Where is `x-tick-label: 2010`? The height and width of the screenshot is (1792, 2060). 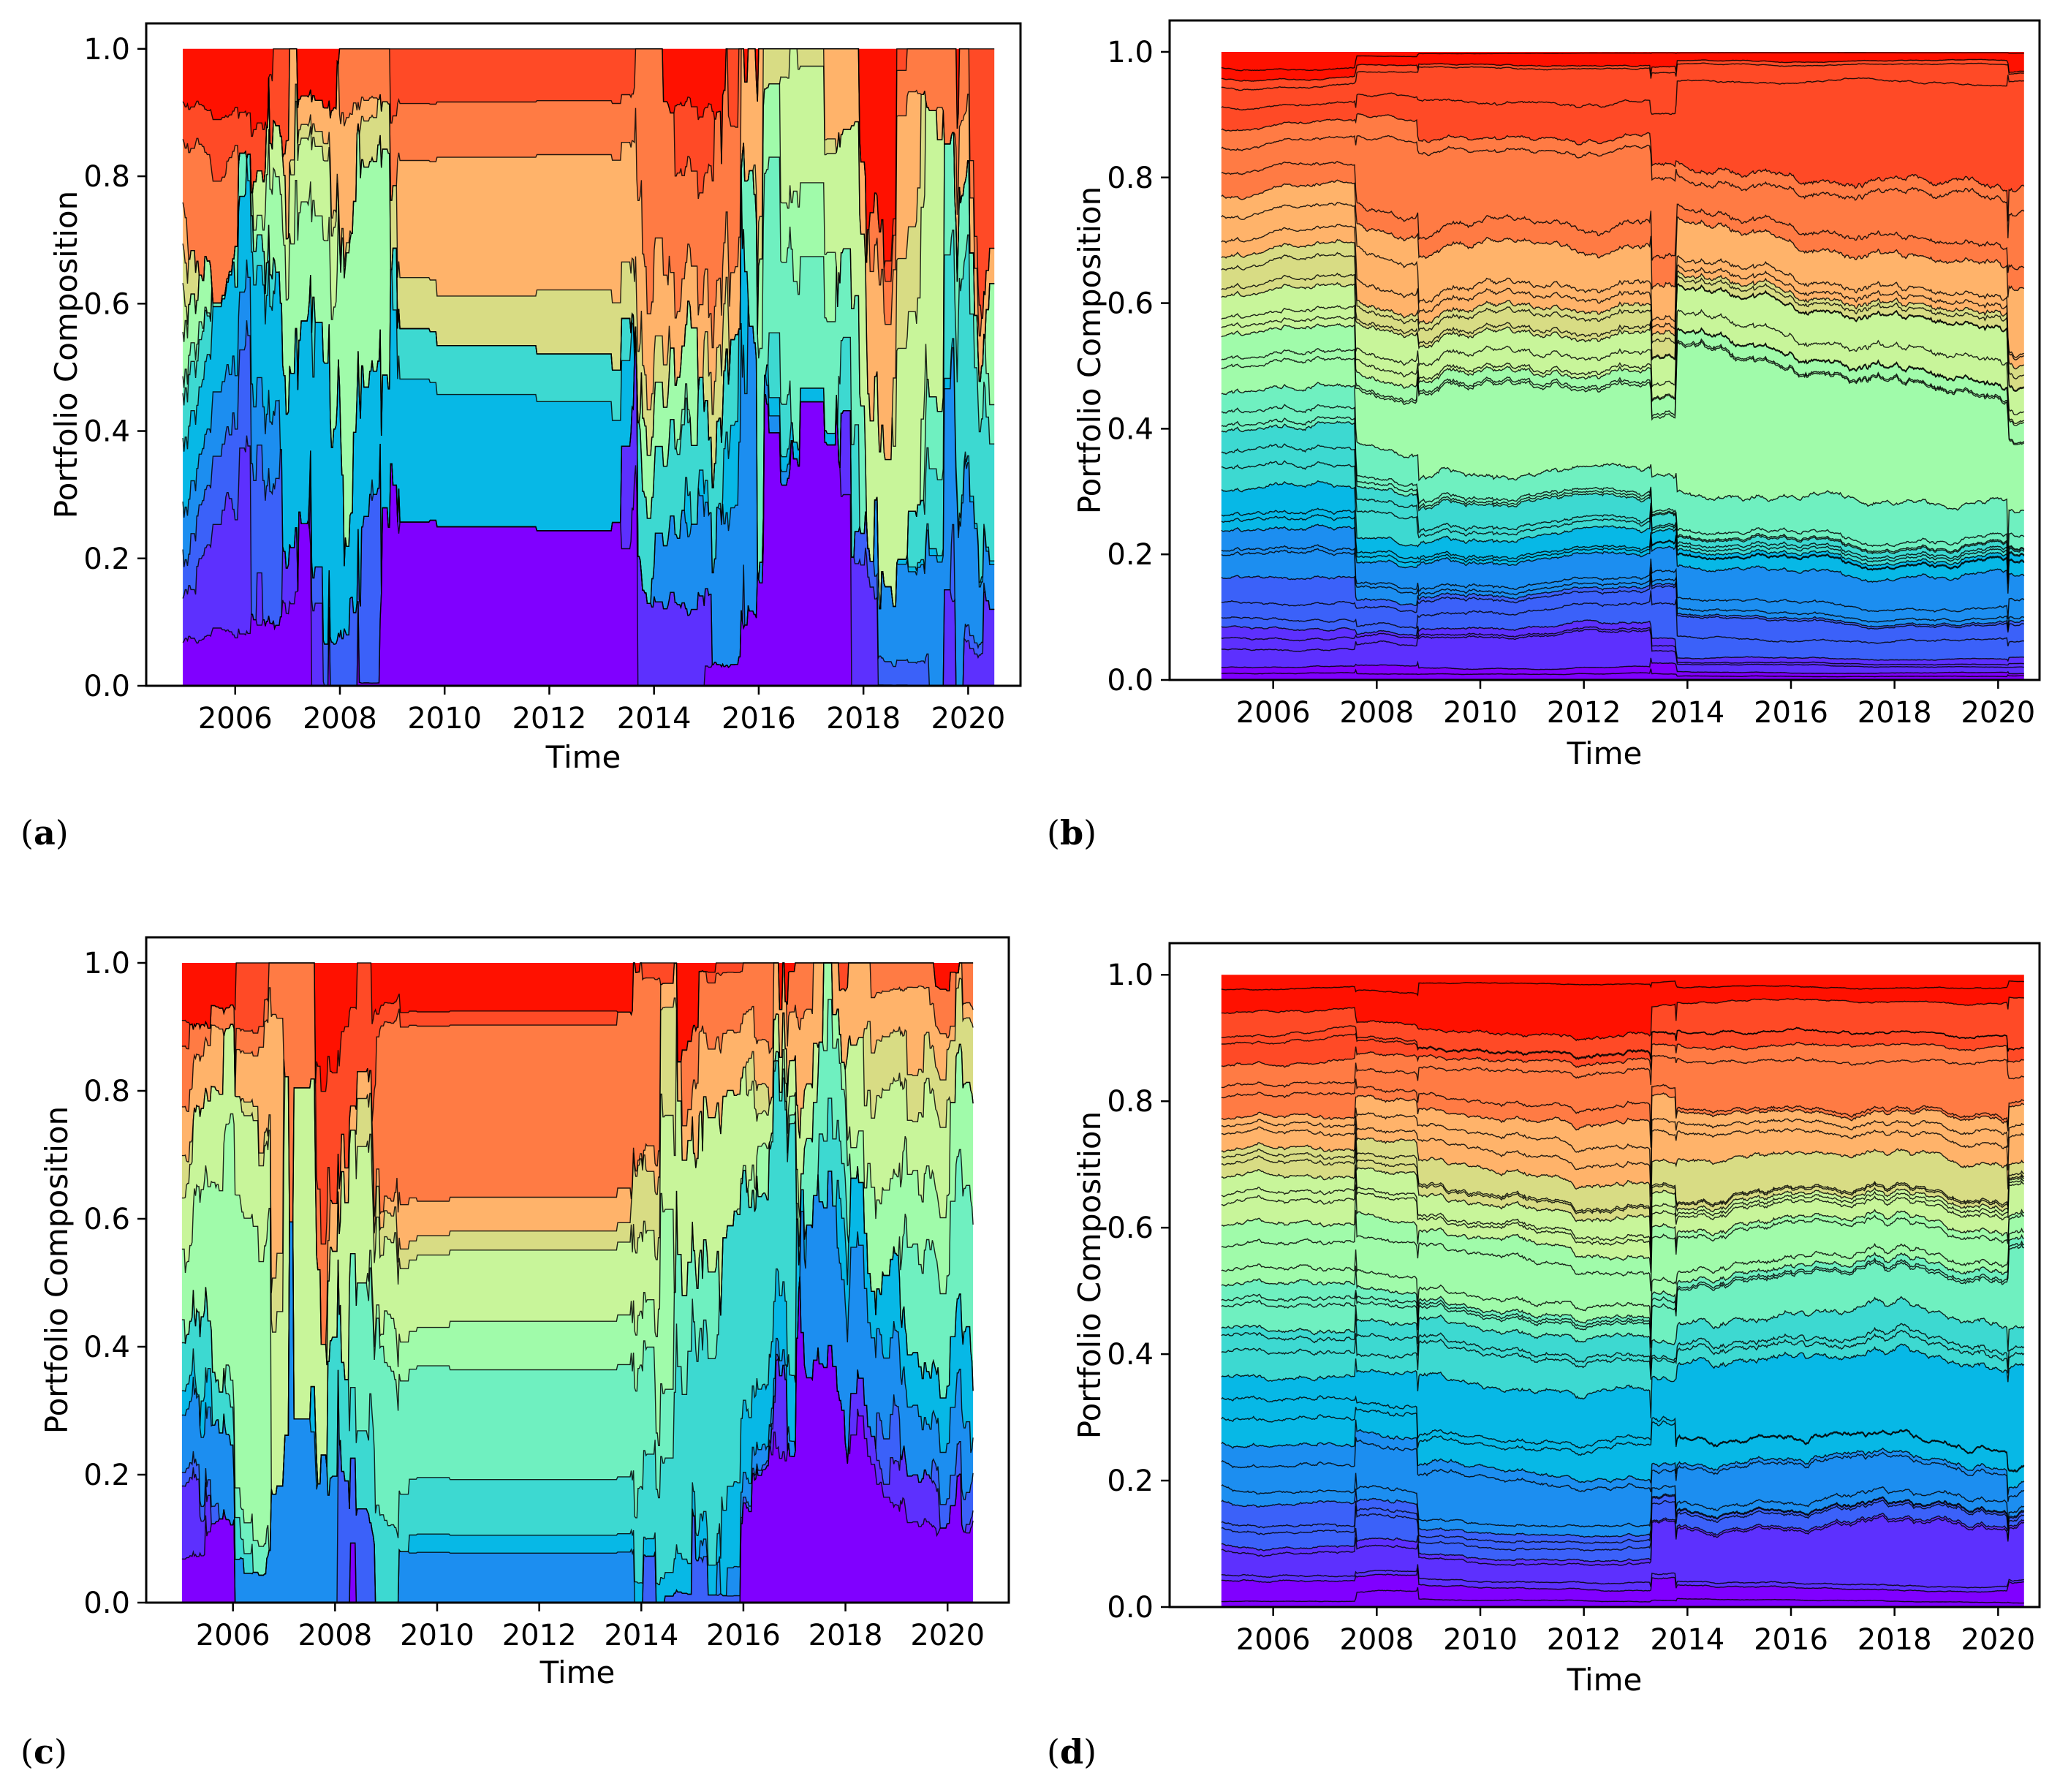
x-tick-label: 2010 is located at coordinates (1480, 713).